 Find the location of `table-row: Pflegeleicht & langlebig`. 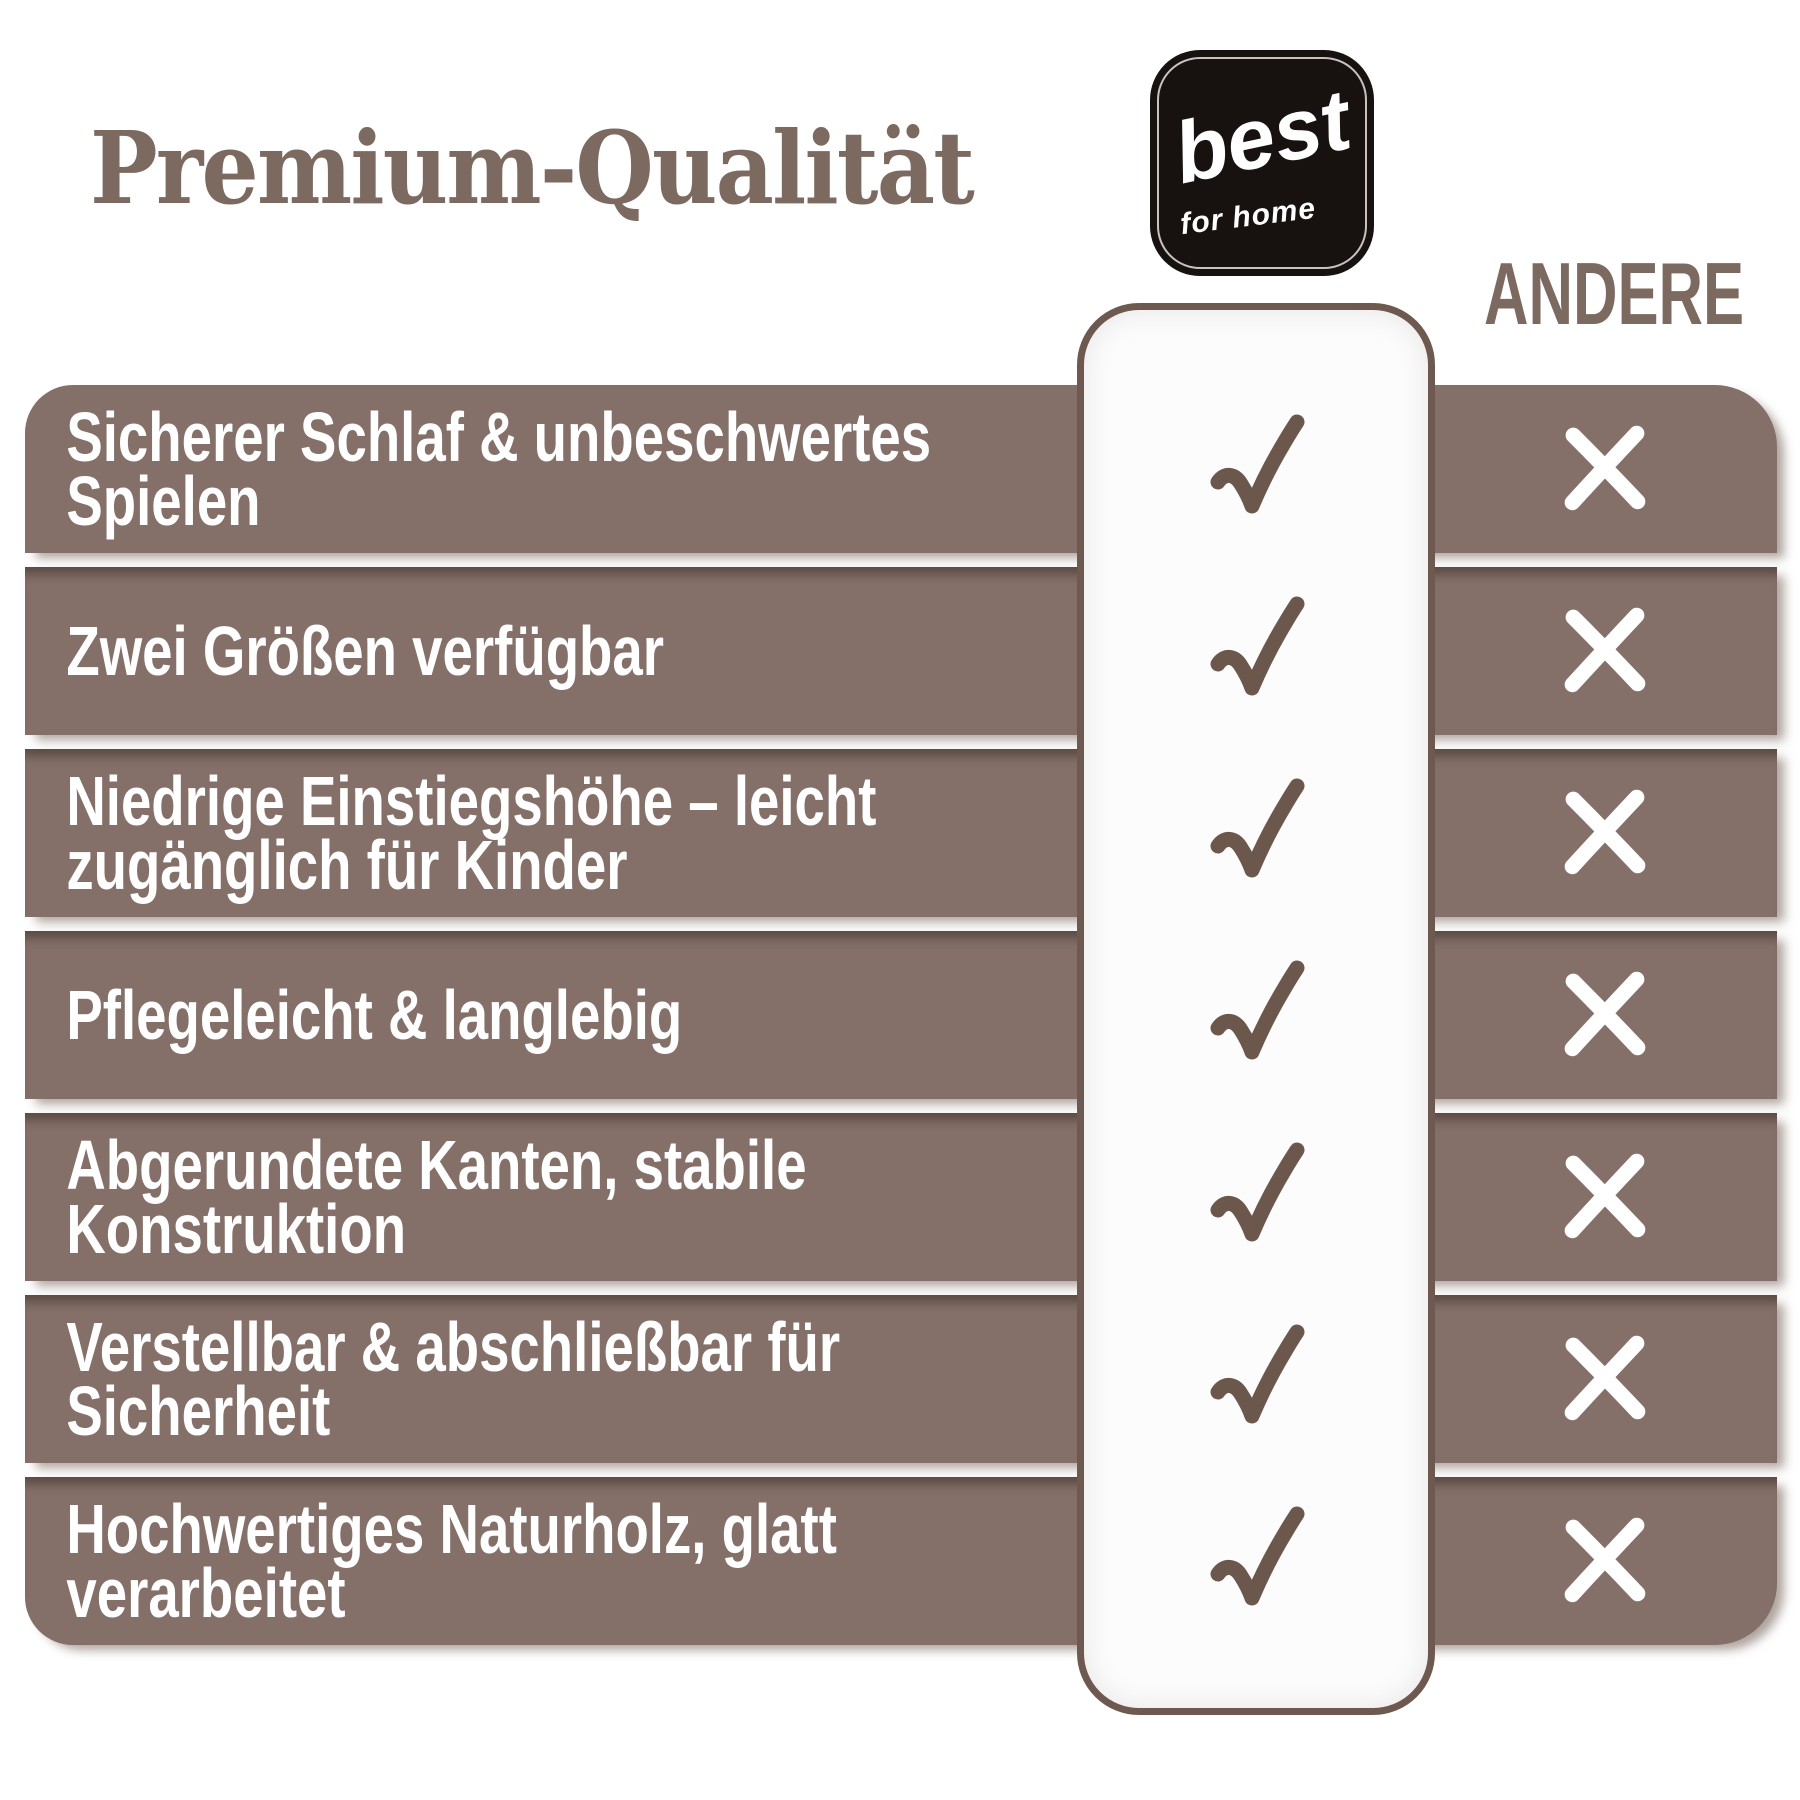

table-row: Pflegeleicht & langlebig is located at coordinates (901, 1015).